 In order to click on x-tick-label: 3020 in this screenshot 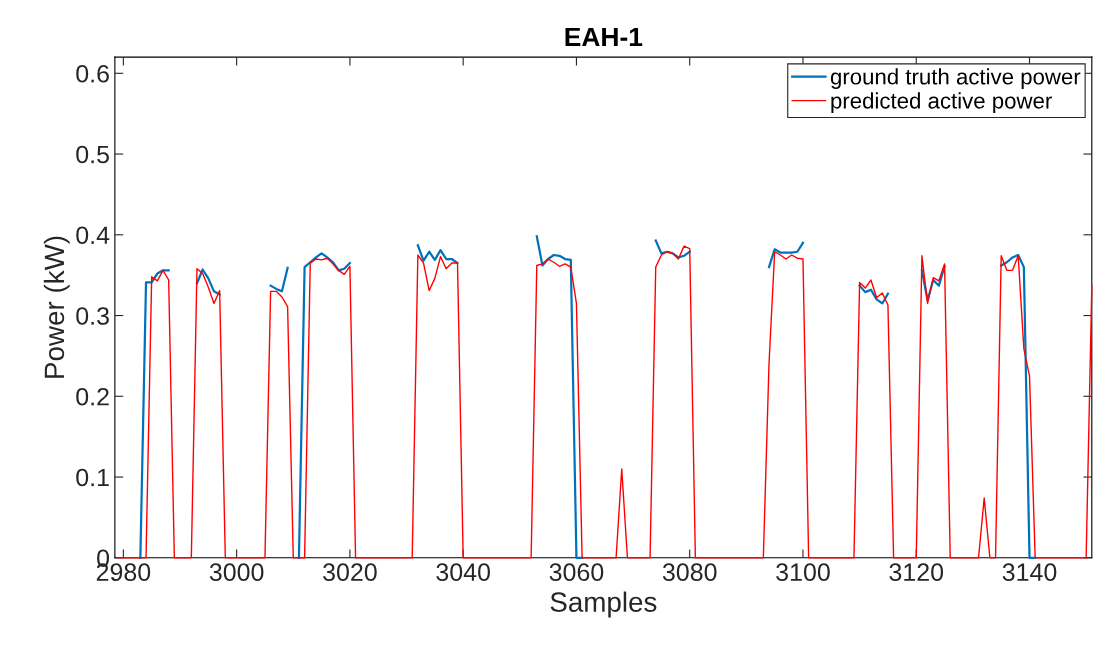, I will do `click(350, 572)`.